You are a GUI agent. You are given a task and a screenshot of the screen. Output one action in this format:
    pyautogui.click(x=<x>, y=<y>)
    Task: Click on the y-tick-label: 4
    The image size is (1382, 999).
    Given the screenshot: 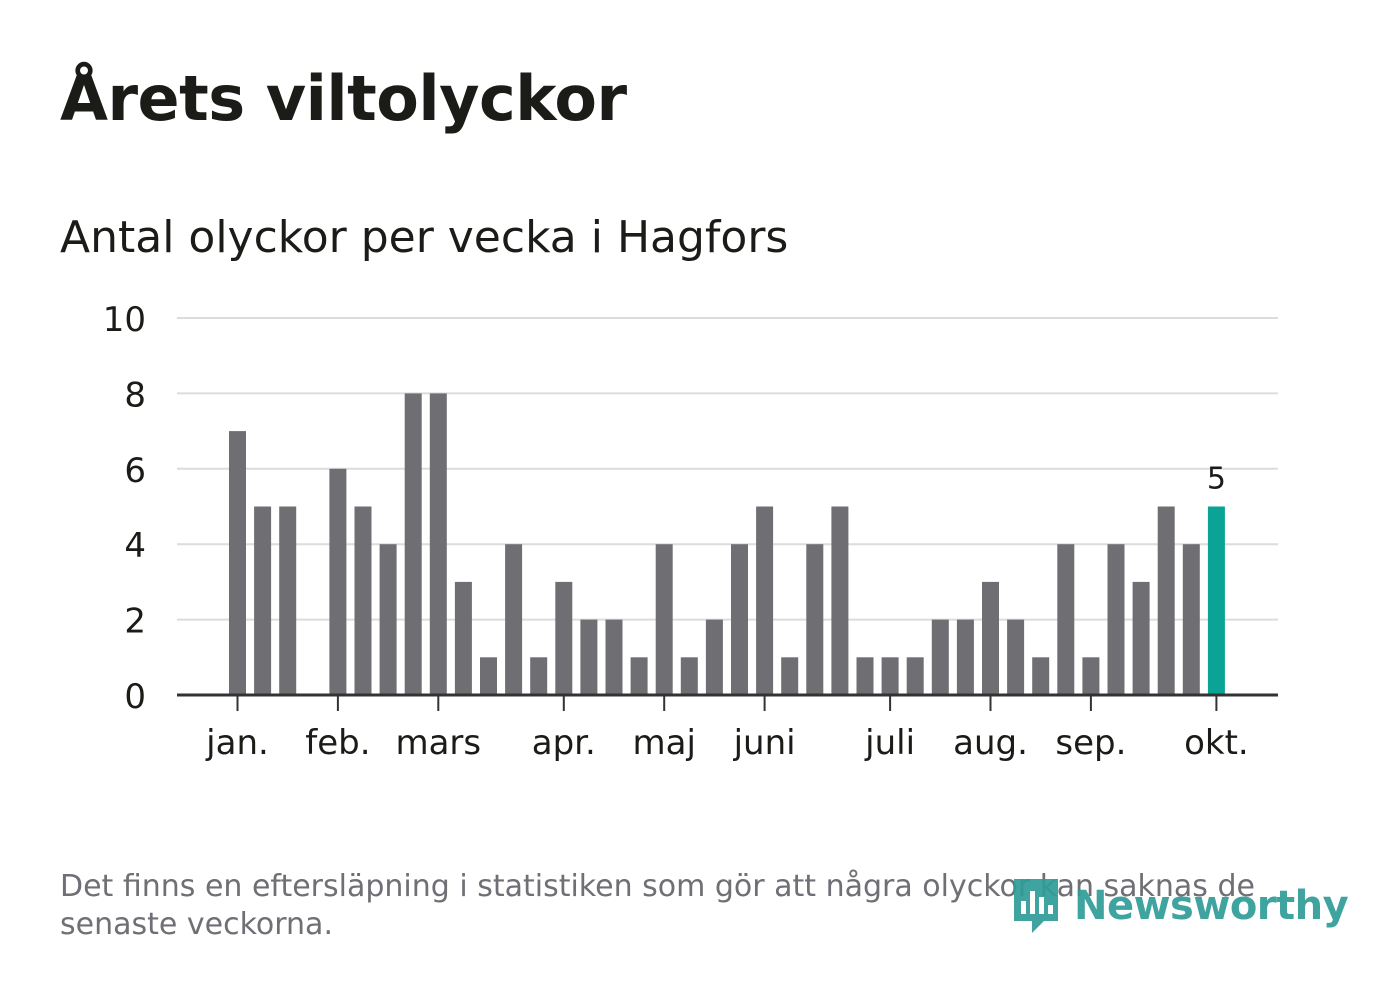 What is the action you would take?
    pyautogui.click(x=135, y=546)
    